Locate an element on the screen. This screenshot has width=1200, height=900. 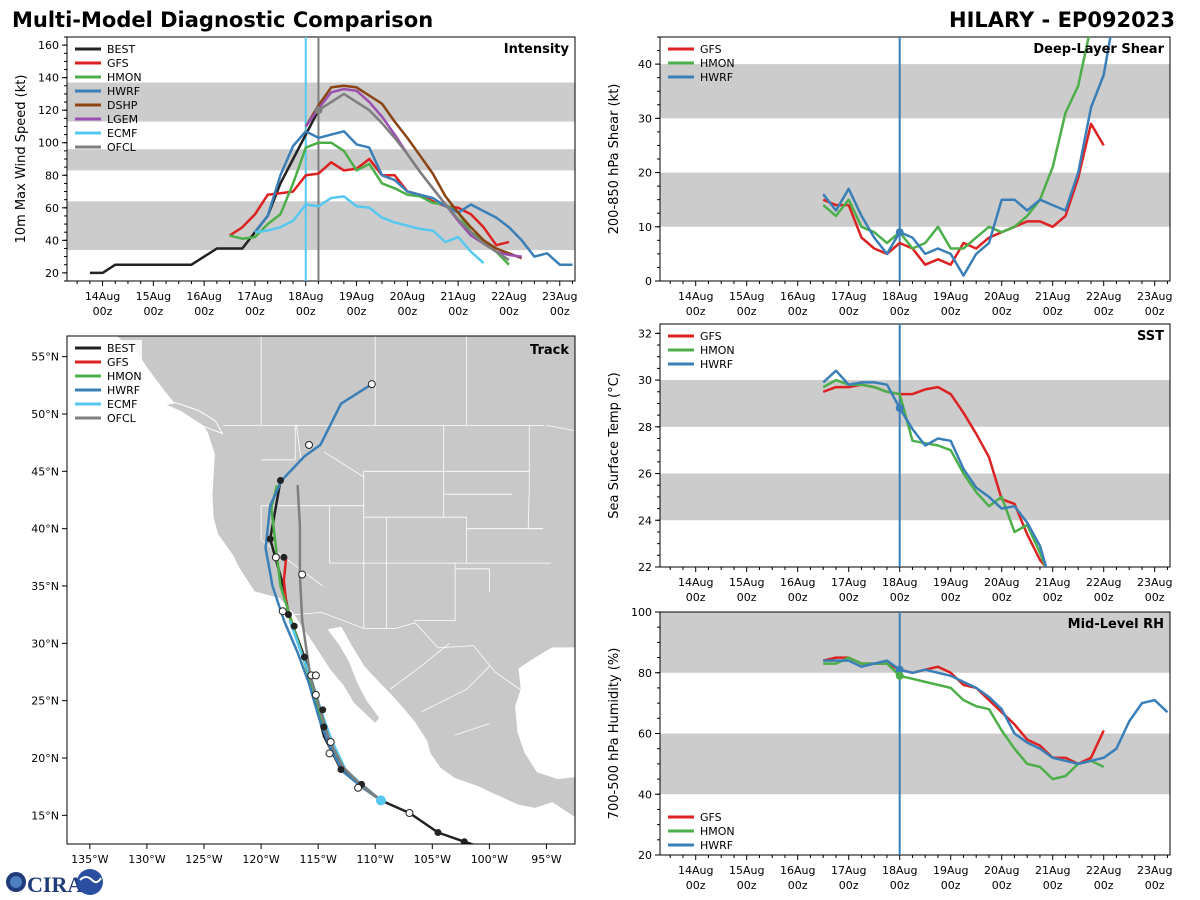
rh-ylabel: 700-500 hPa Humidity (%) is located at coordinates (614, 734).